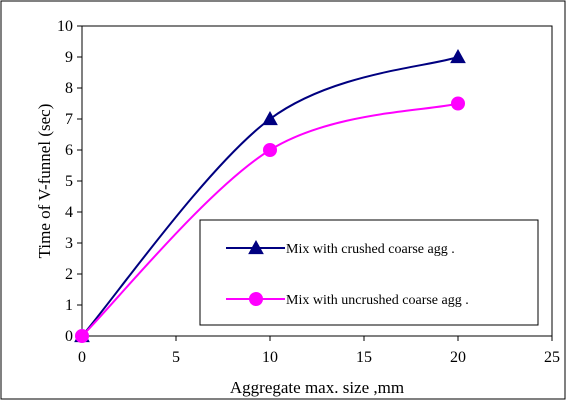 The height and width of the screenshot is (400, 566). What do you see at coordinates (364, 357) in the screenshot?
I see `x-tick-label: 15` at bounding box center [364, 357].